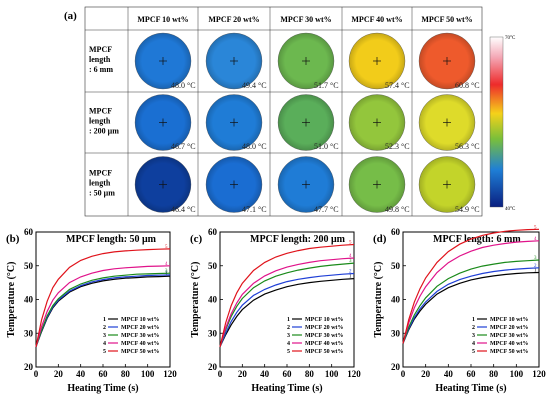  I want to click on chart-title: MPCF length: 200 μm, so click(298, 239).